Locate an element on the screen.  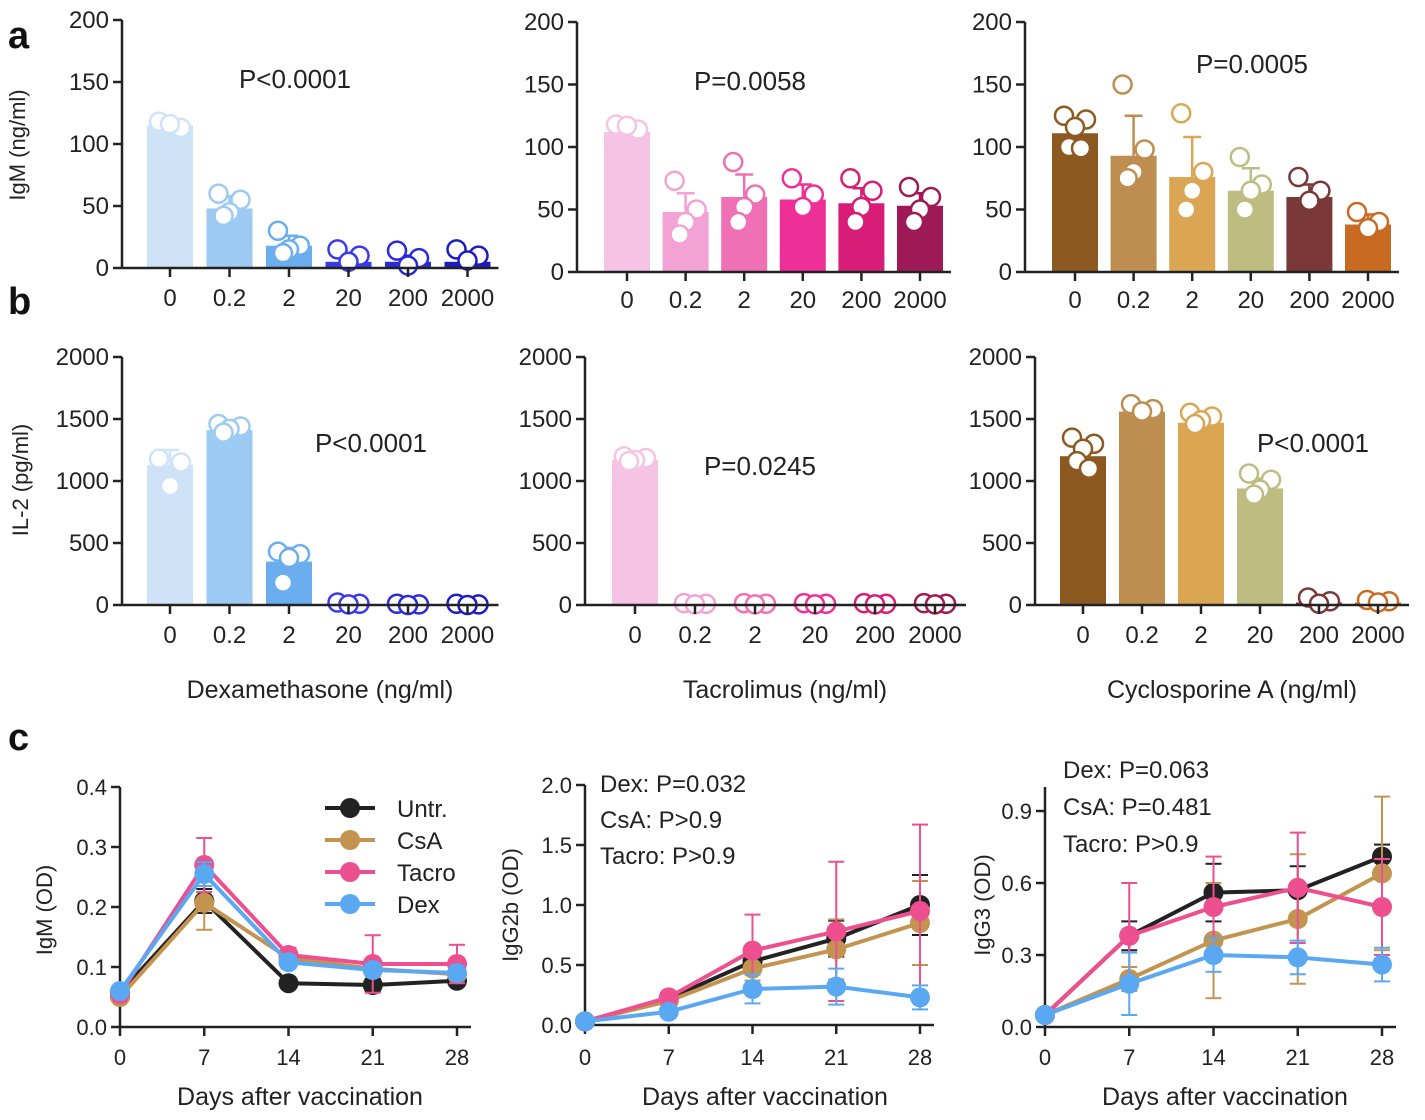
y-tick-label: 200 is located at coordinates (89, 20).